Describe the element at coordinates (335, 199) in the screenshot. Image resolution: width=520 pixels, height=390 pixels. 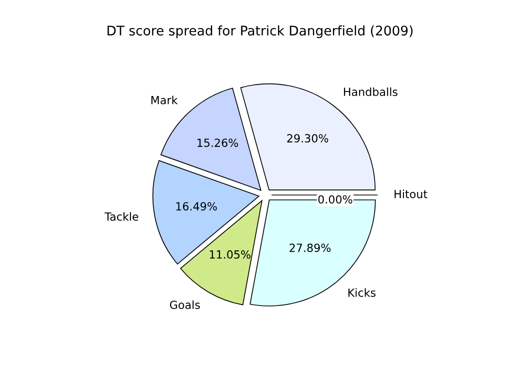
I see `text: 0.00%` at that location.